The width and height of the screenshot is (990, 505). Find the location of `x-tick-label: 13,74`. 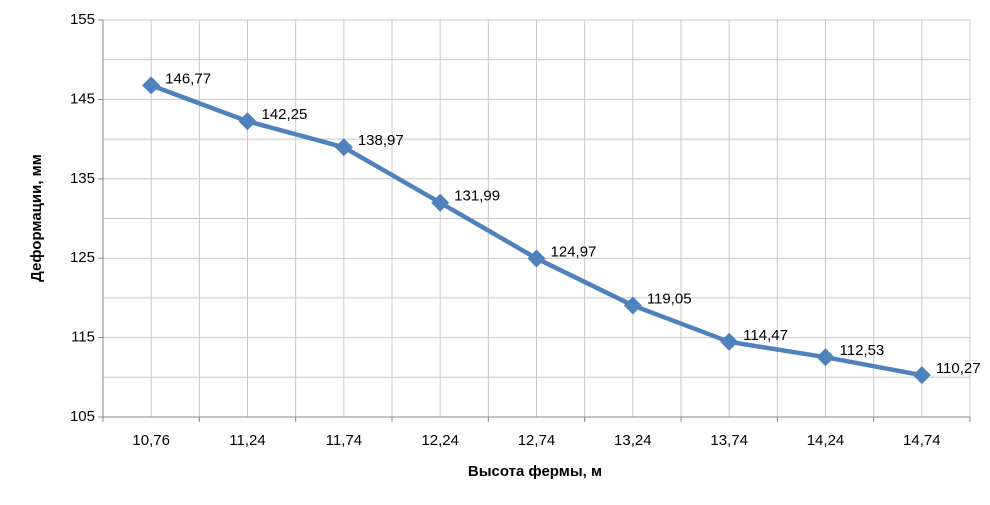

x-tick-label: 13,74 is located at coordinates (729, 440).